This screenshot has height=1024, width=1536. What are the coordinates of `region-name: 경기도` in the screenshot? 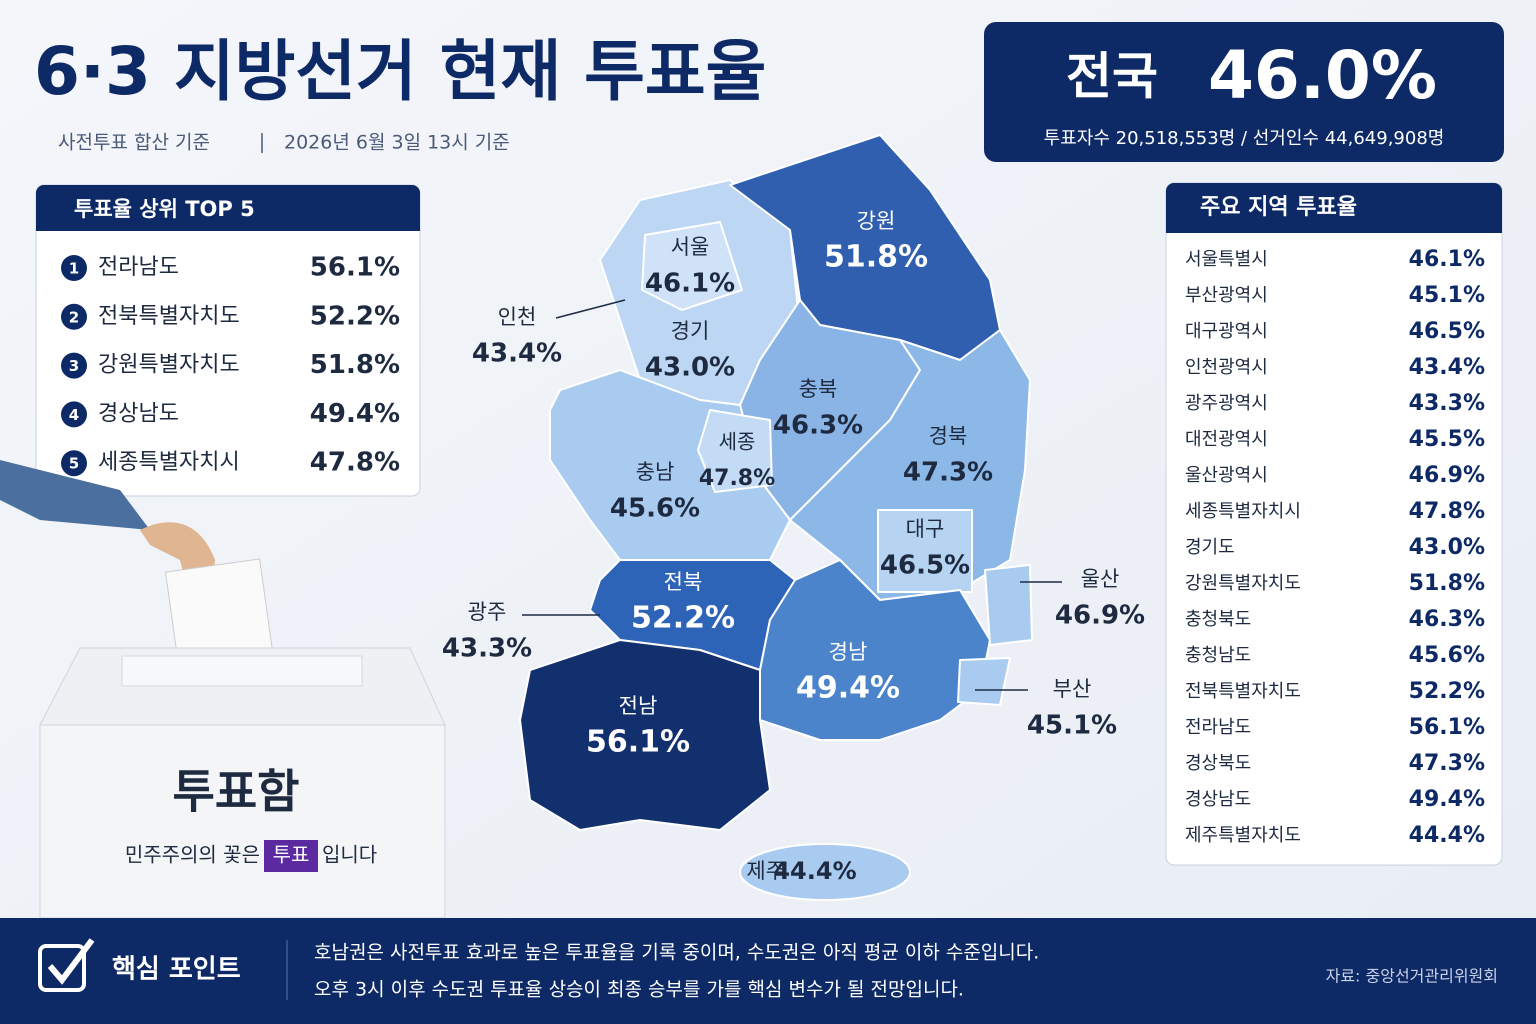 It's located at (1210, 547).